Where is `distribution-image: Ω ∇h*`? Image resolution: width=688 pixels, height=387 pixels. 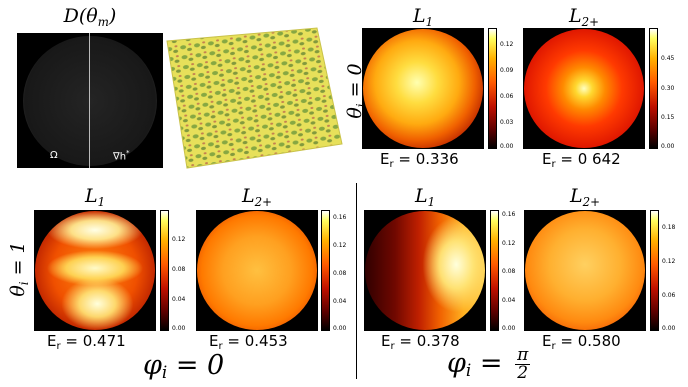 distribution-image: Ω ∇h* is located at coordinates (90, 100).